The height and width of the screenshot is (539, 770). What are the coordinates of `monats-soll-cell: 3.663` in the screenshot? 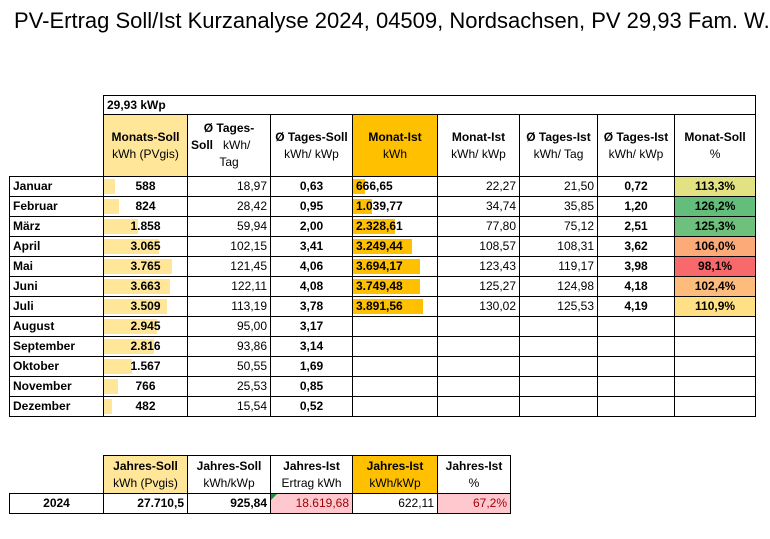 It's located at (145, 286).